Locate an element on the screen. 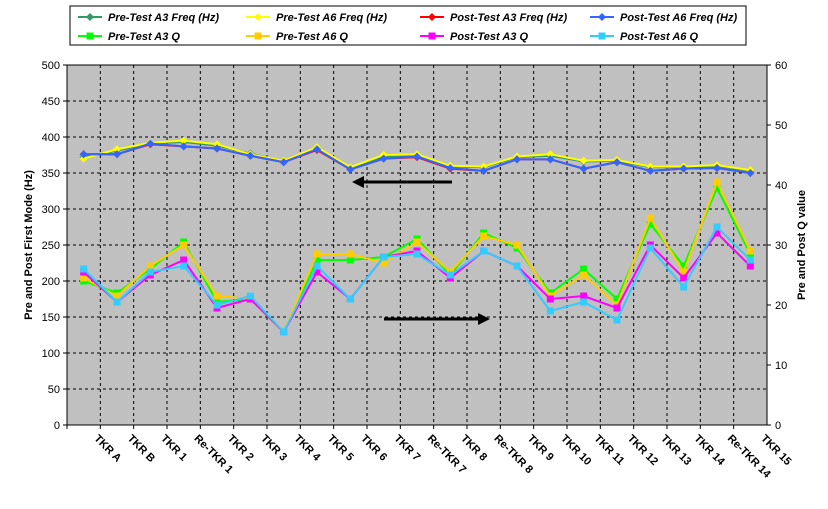 This screenshot has width=828, height=509. x-tick-label: TKR B is located at coordinates (141, 449).